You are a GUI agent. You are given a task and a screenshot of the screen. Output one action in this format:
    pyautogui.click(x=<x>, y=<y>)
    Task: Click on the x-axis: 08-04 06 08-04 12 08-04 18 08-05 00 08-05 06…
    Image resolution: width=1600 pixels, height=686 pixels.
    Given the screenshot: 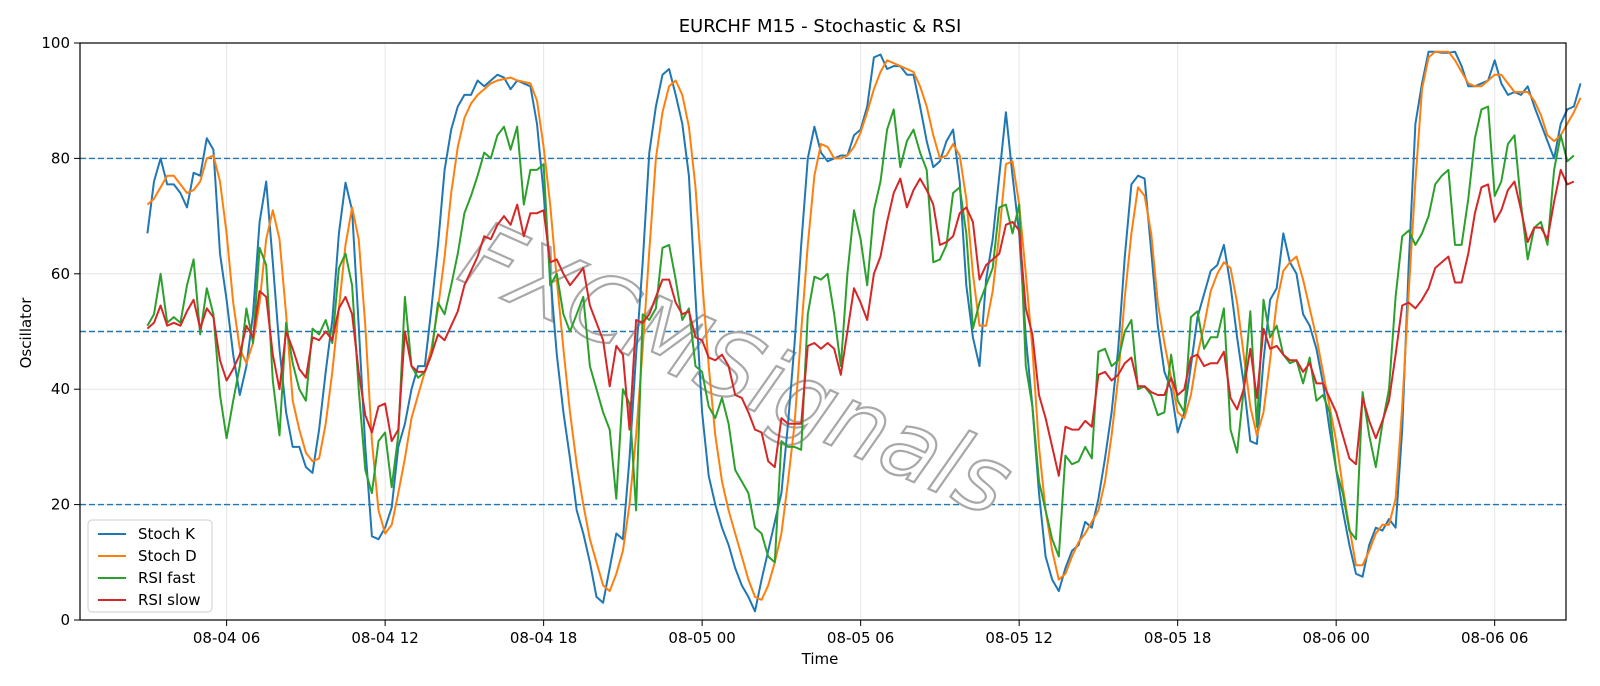 What is the action you would take?
    pyautogui.click(x=860, y=633)
    